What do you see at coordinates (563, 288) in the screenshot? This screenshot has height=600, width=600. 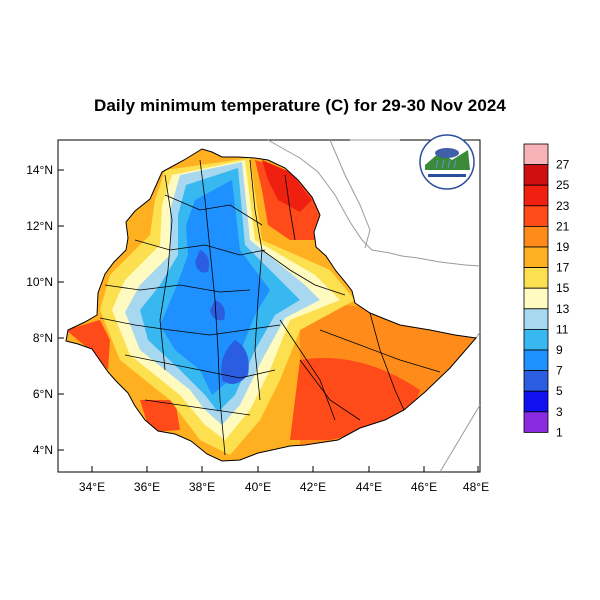 I see `colorbar-label: 15` at bounding box center [563, 288].